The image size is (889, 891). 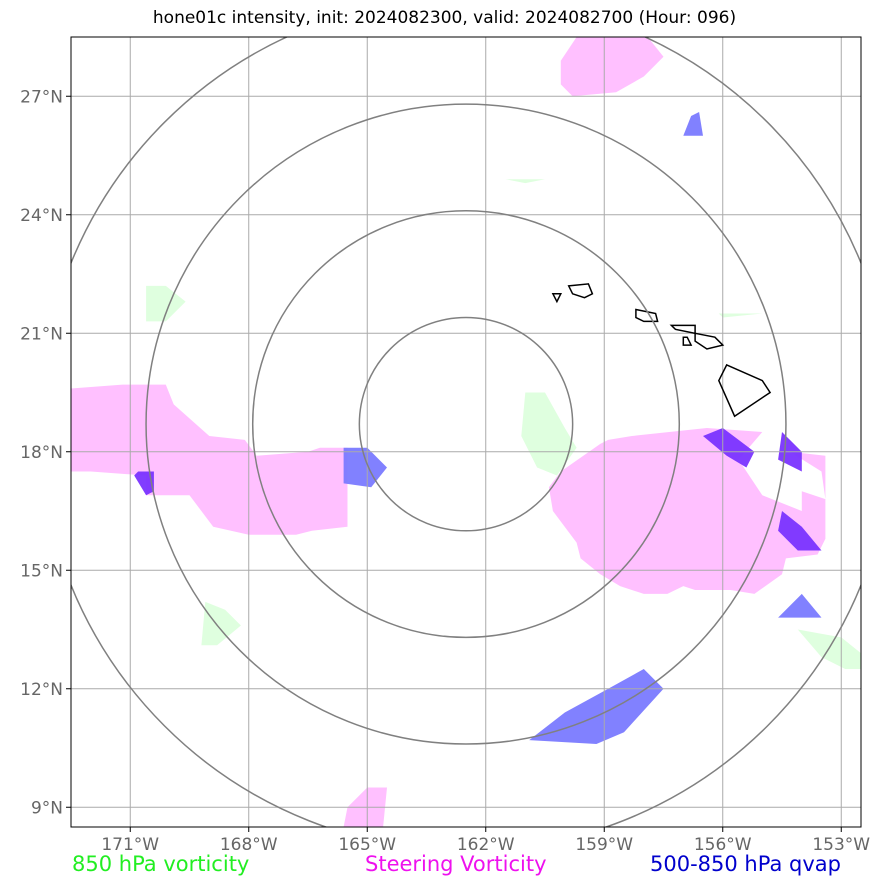 I want to click on y-tick-label: 27°N, so click(x=41, y=97).